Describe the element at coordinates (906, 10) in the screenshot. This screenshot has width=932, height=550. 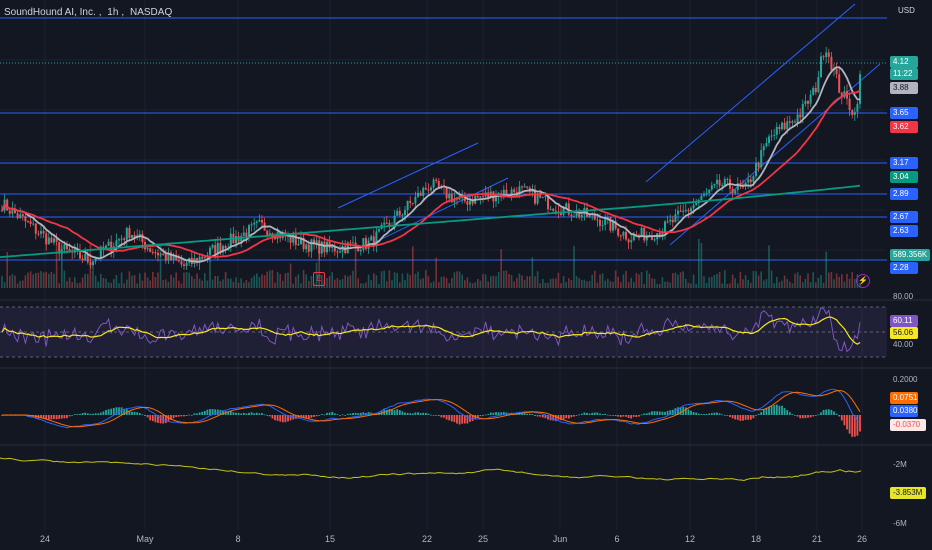
I see `currency-label: USD` at that location.